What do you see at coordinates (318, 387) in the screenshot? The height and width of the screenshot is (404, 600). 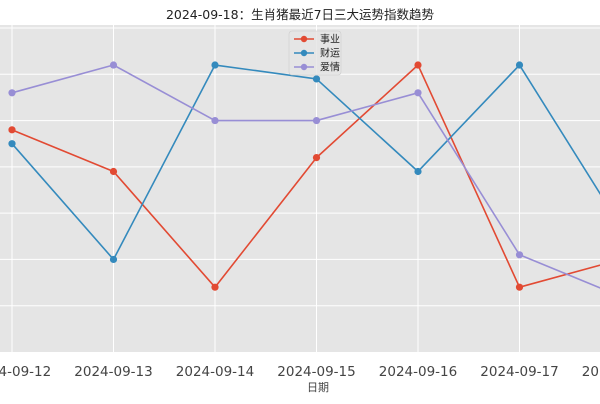 I see `x-axis-label: 日期` at bounding box center [318, 387].